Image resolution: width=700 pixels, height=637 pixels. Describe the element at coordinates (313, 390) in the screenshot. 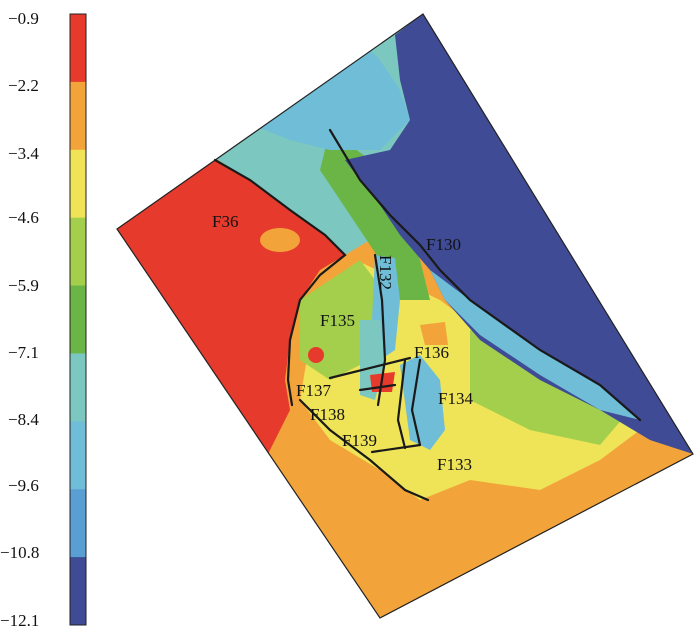

I see `fault-label-f137: F137` at that location.